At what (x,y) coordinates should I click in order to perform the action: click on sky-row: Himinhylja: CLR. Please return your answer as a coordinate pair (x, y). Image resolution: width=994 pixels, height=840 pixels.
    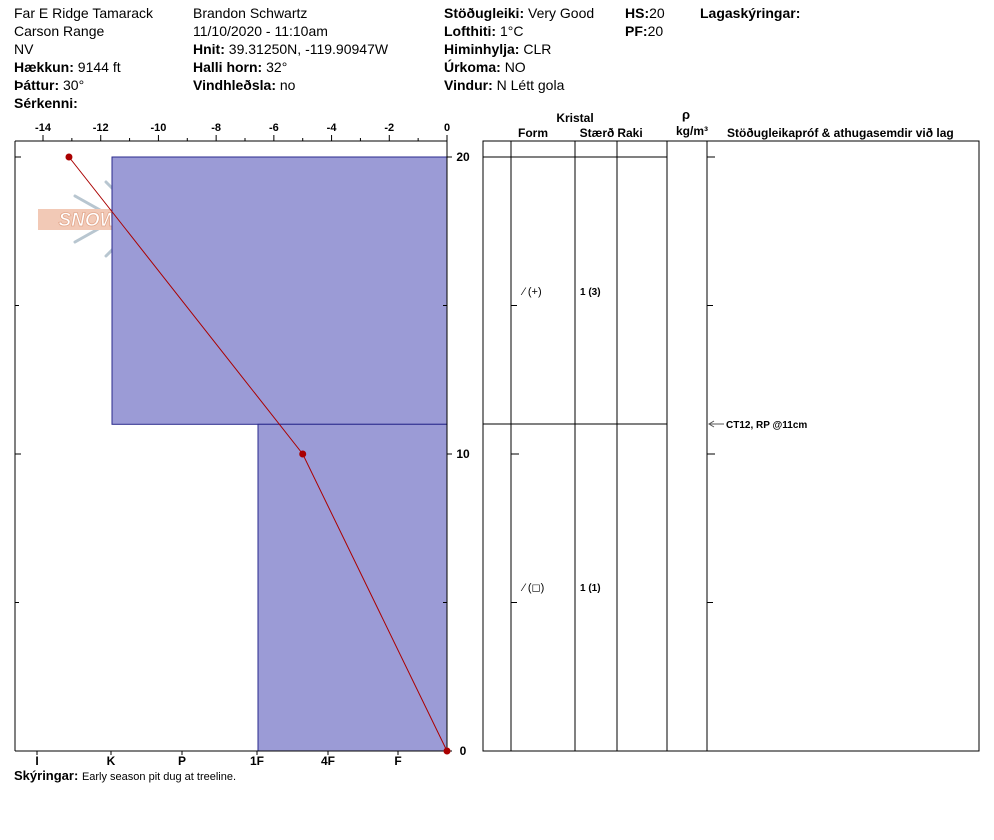
    Looking at the image, I should click on (519, 49).